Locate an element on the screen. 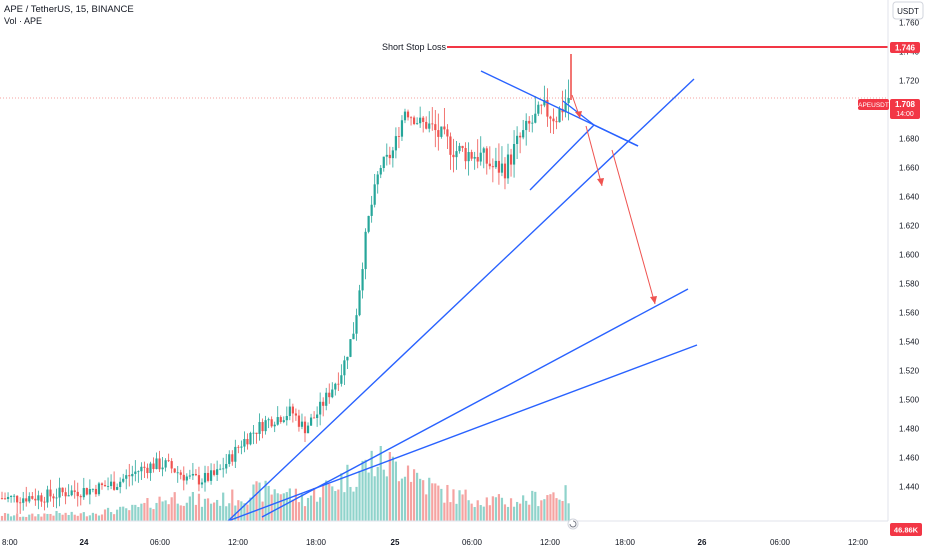 This screenshot has width=932, height=550. triangle-right-edge is located at coordinates (616, 135).